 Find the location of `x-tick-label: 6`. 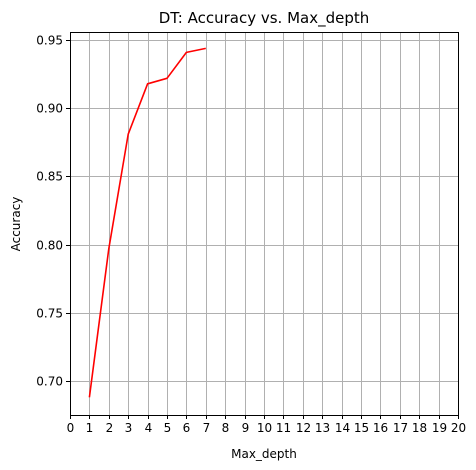

x-tick-label: 6 is located at coordinates (187, 428).